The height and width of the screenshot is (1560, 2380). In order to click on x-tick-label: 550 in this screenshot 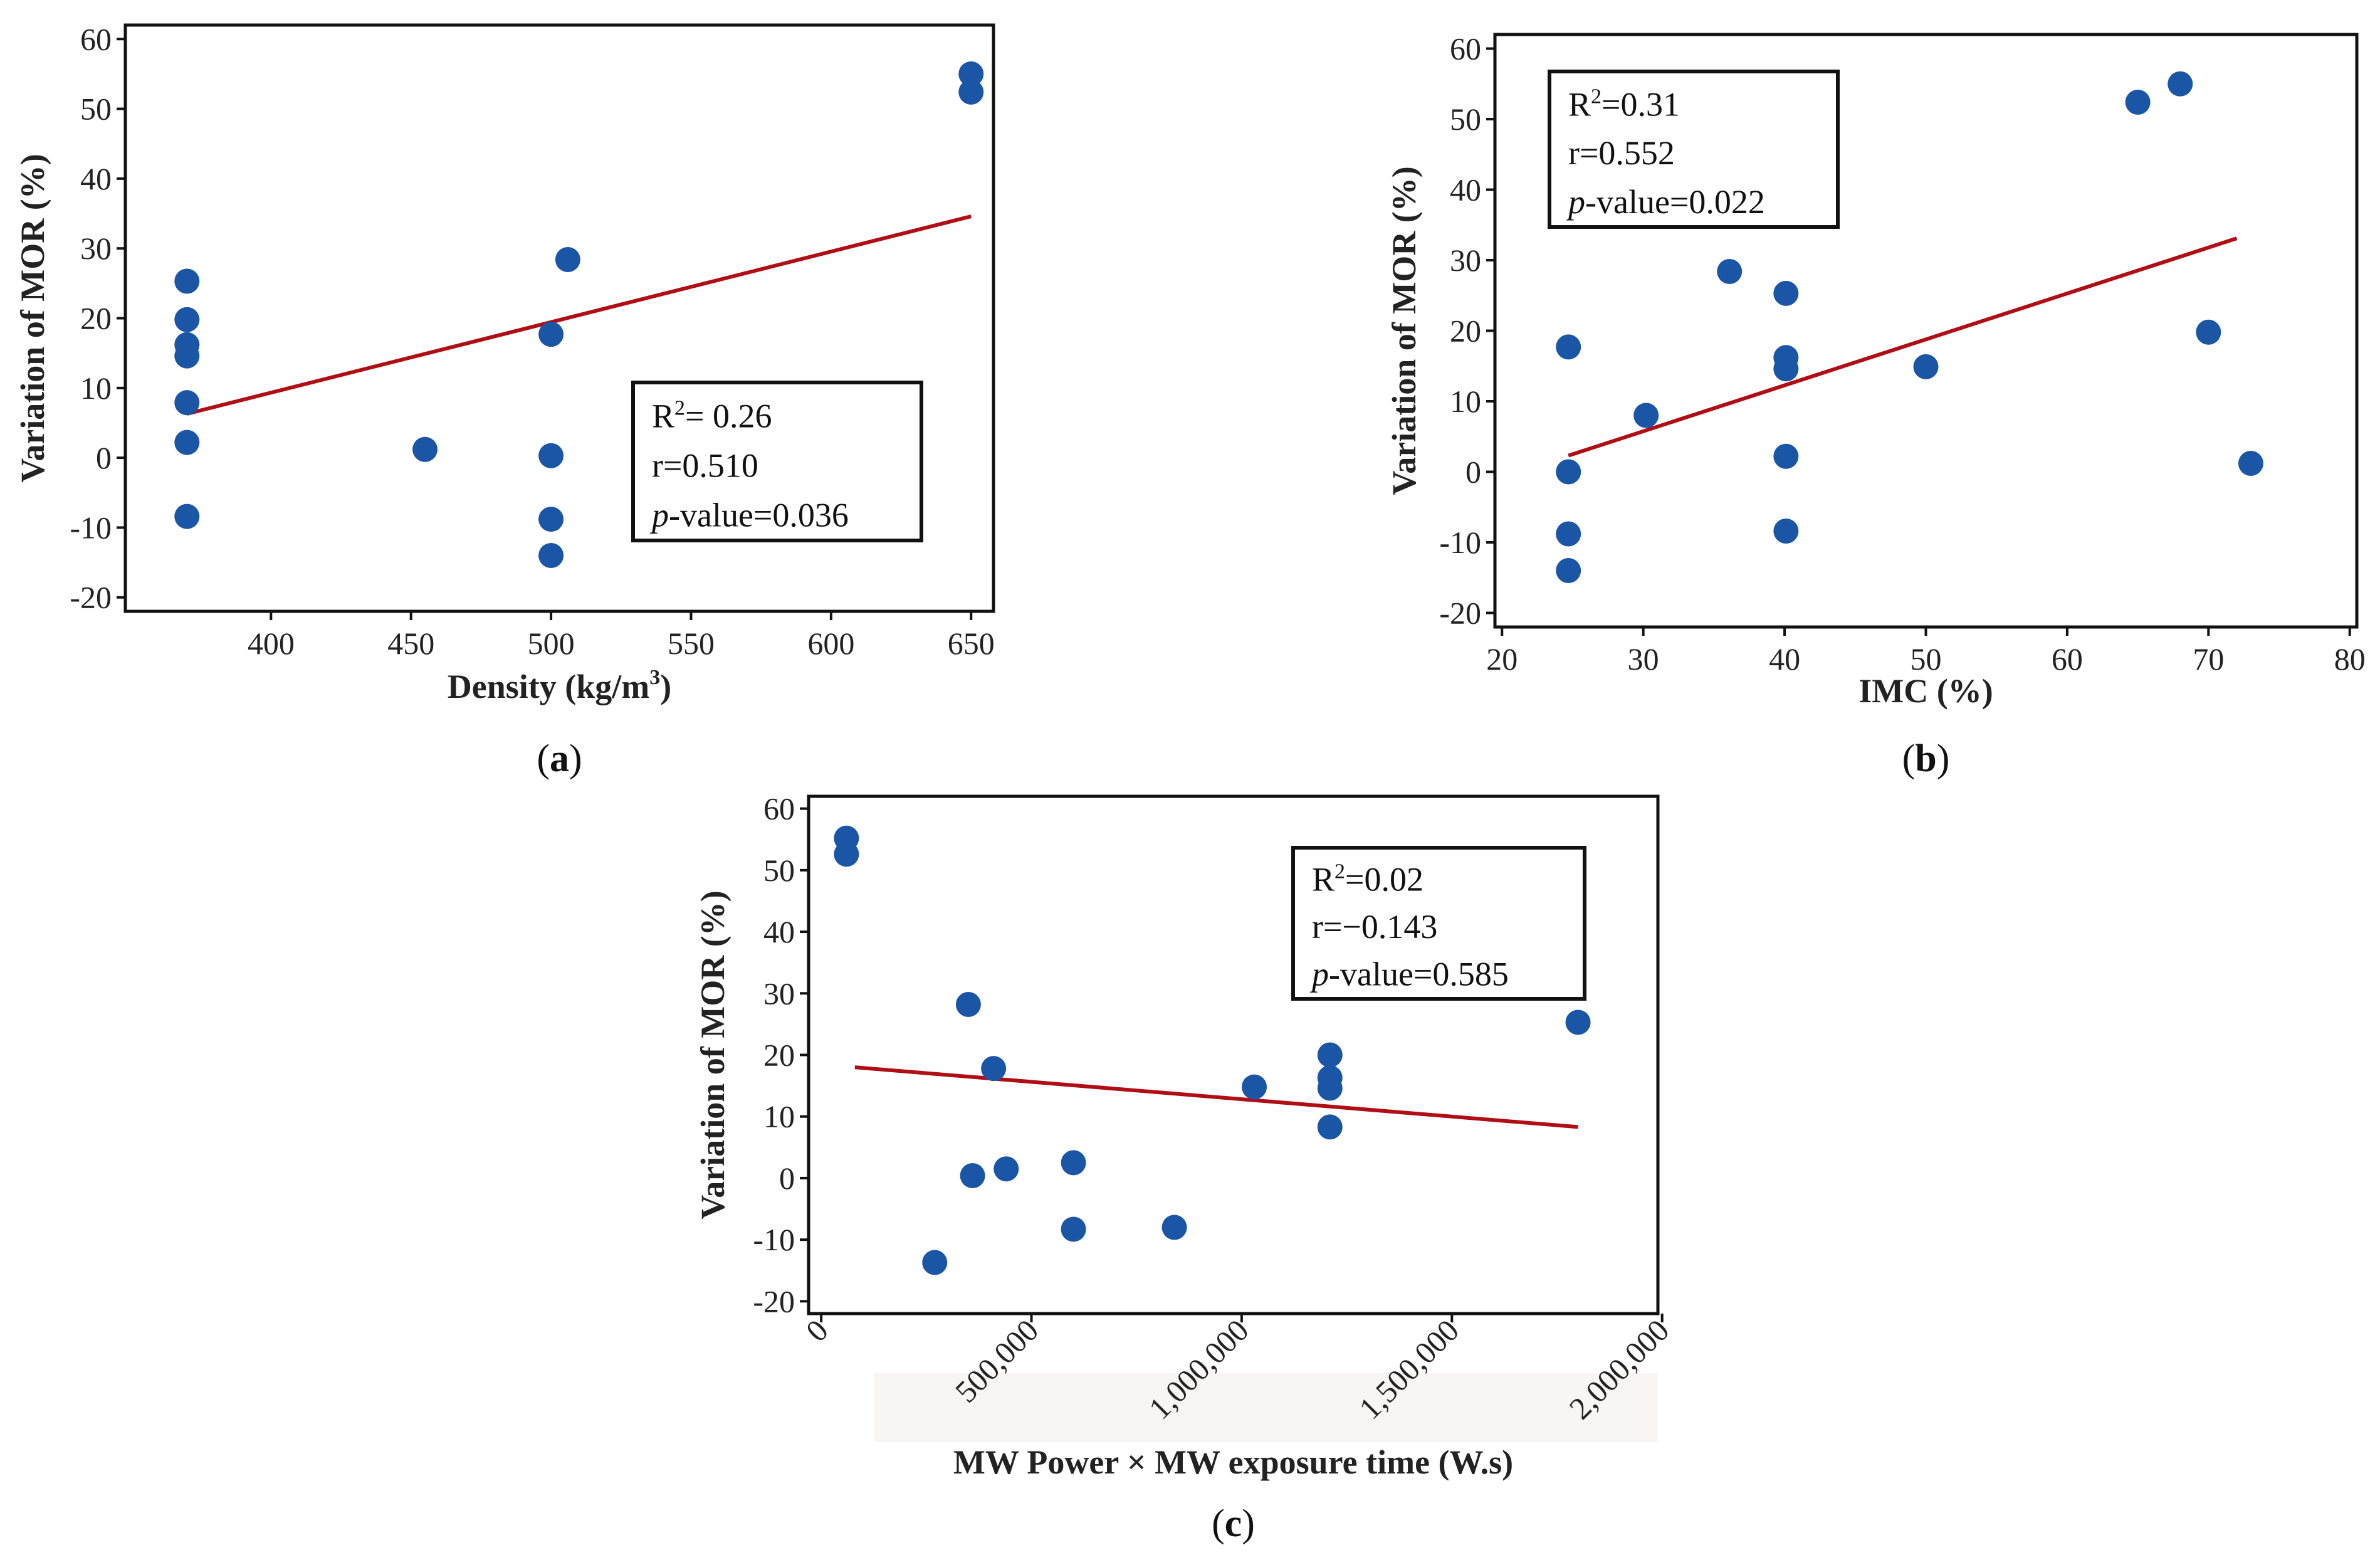, I will do `click(691, 644)`.